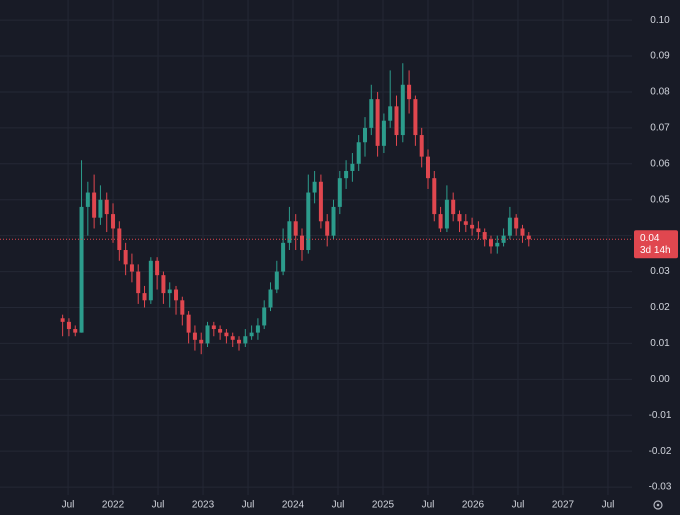  Describe the element at coordinates (563, 505) in the screenshot. I see `x-tick-label: 2027` at that location.